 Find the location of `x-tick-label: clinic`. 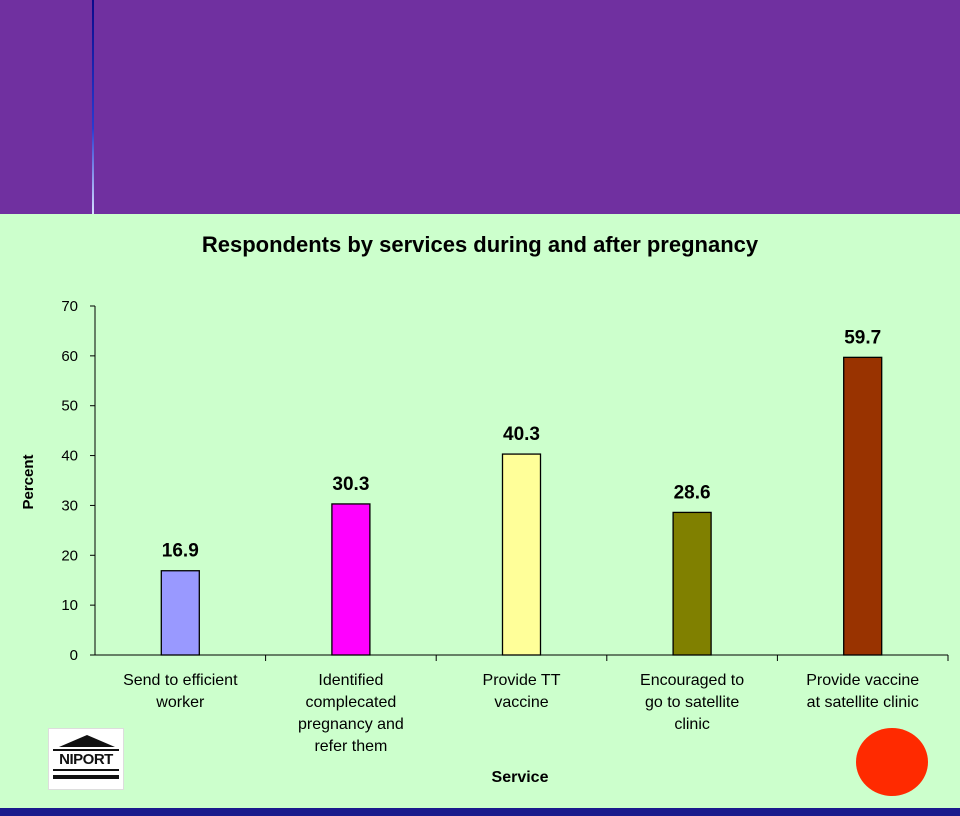

x-tick-label: clinic is located at coordinates (692, 724).